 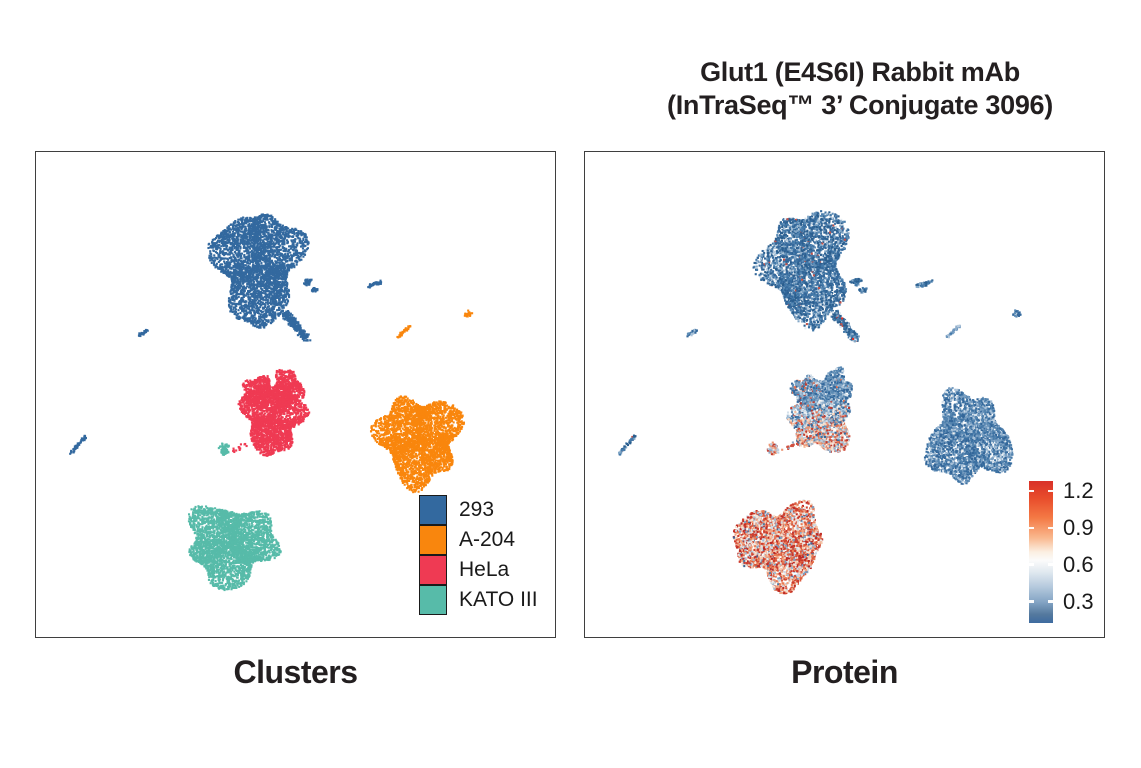 I want to click on colorbar-tick-label: 0.3, so click(x=1078, y=601).